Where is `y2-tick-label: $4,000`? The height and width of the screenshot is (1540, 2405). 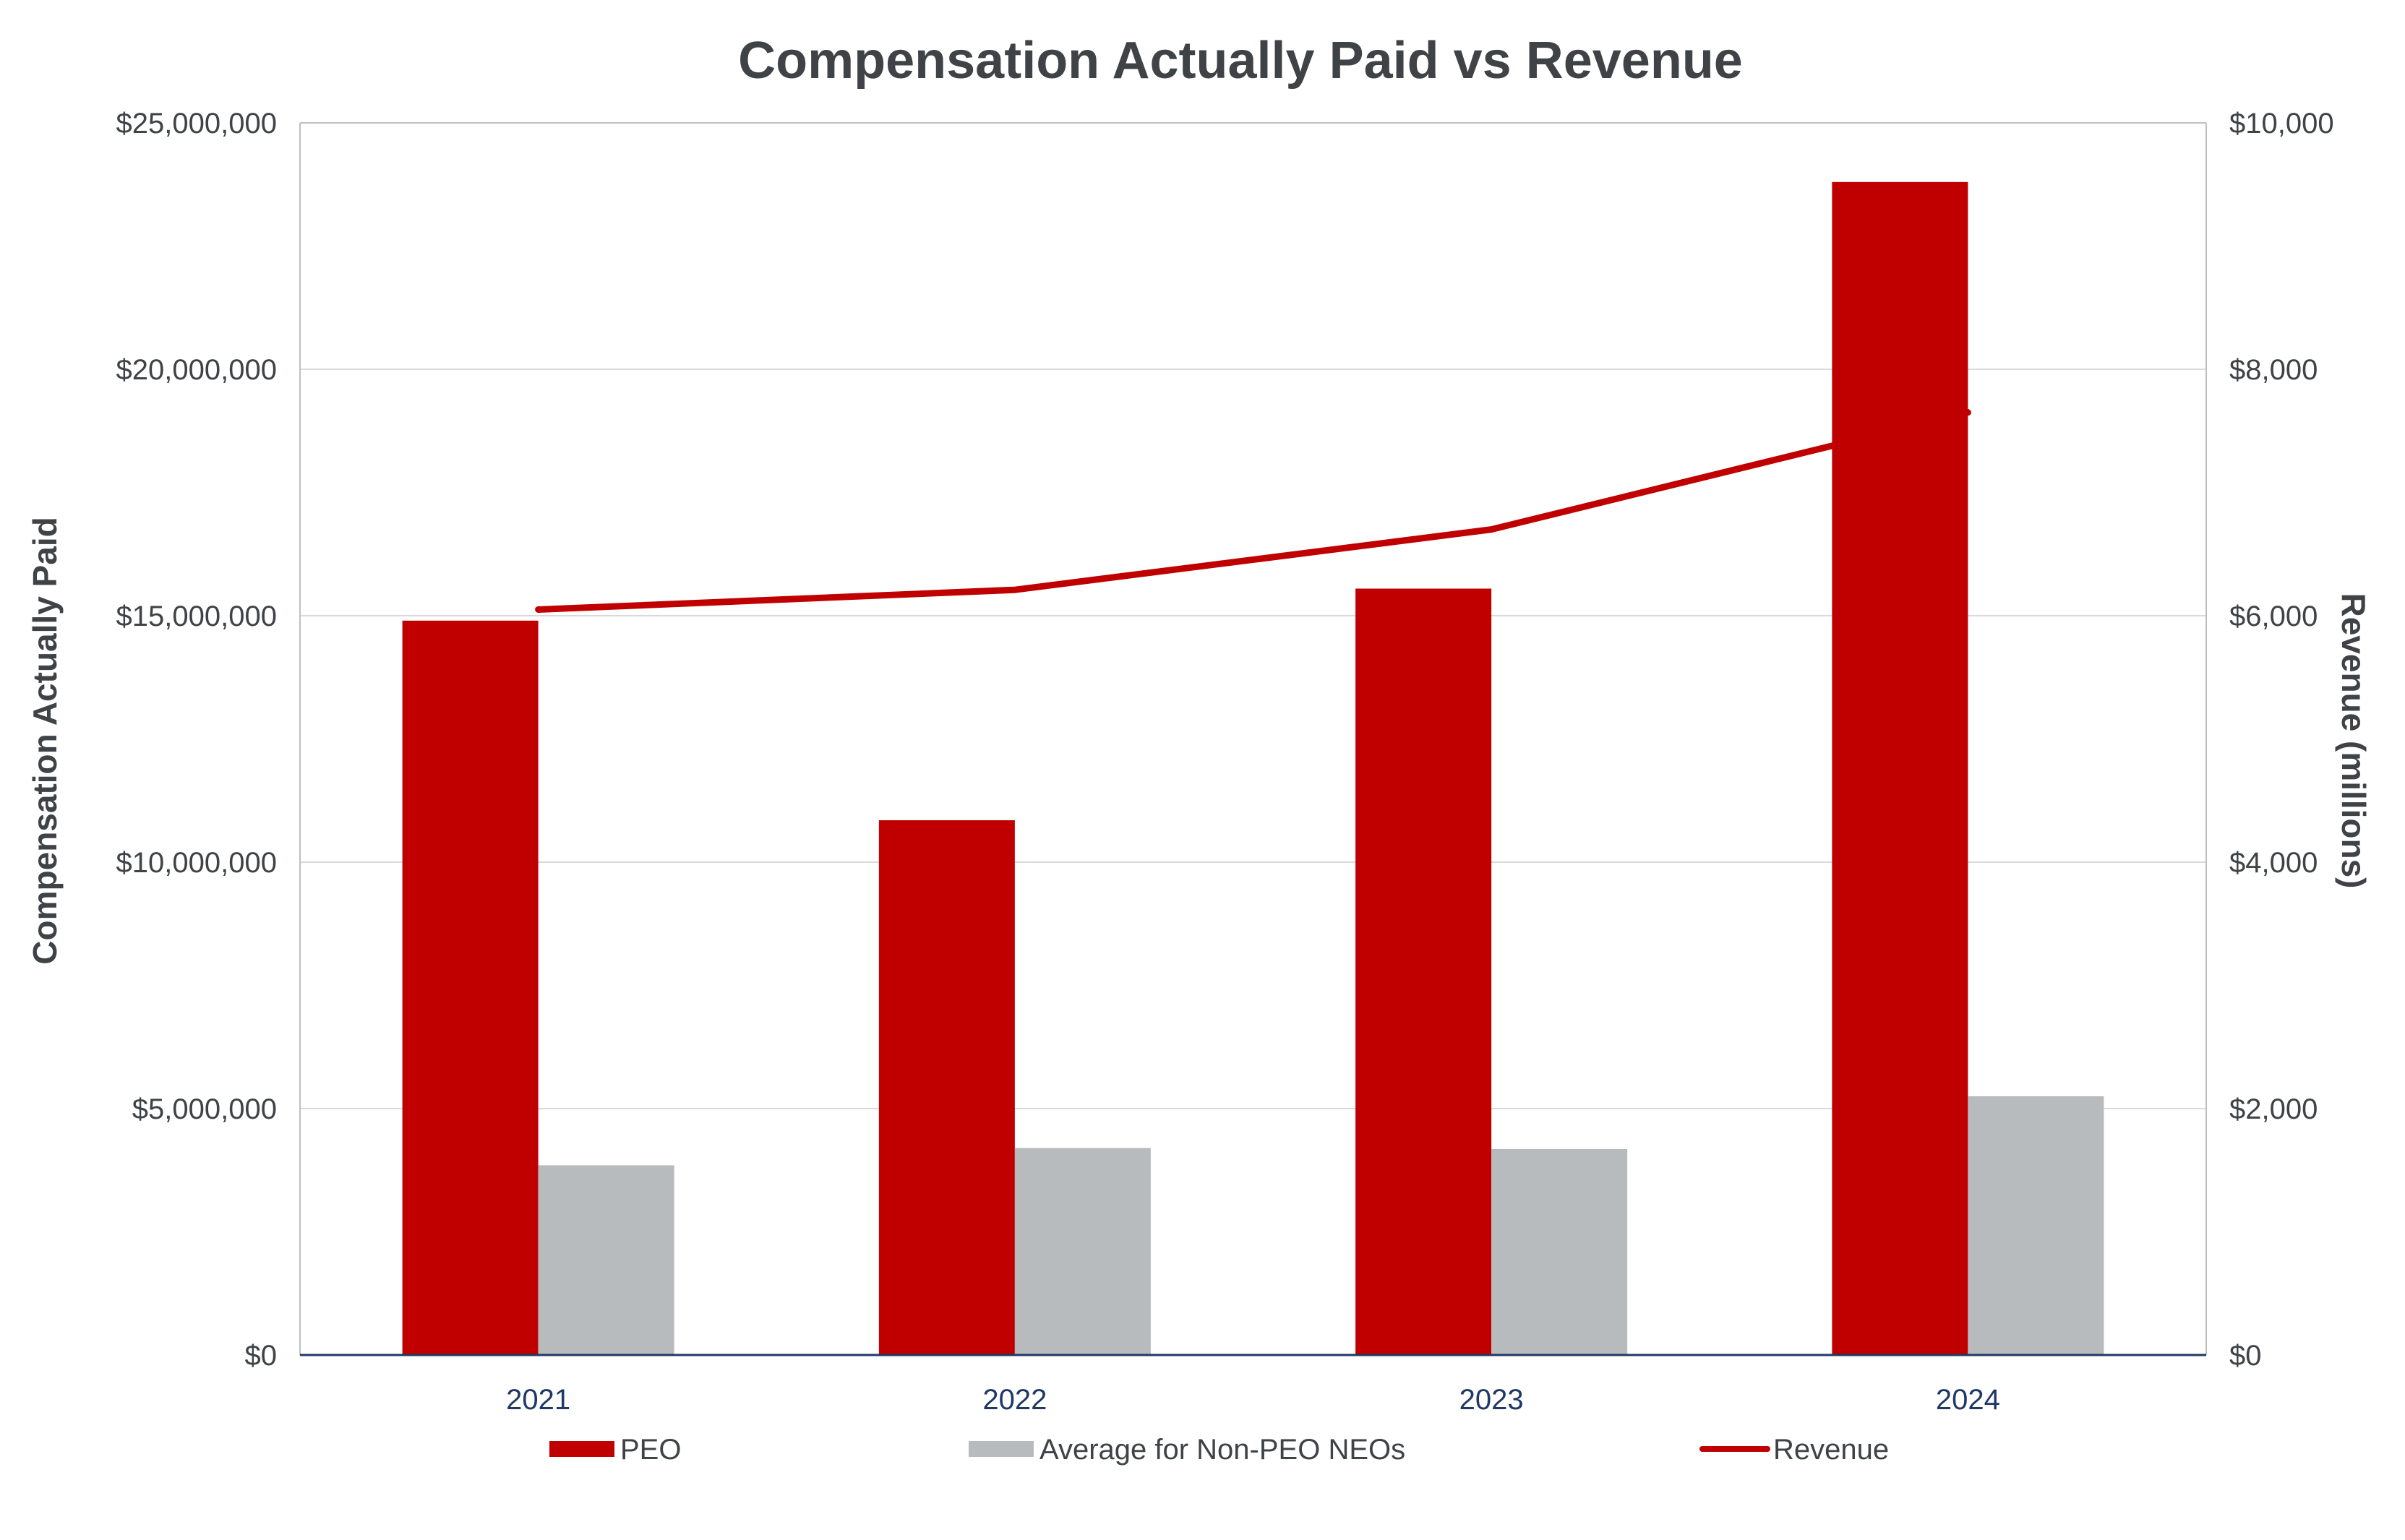
y2-tick-label: $4,000 is located at coordinates (2273, 863).